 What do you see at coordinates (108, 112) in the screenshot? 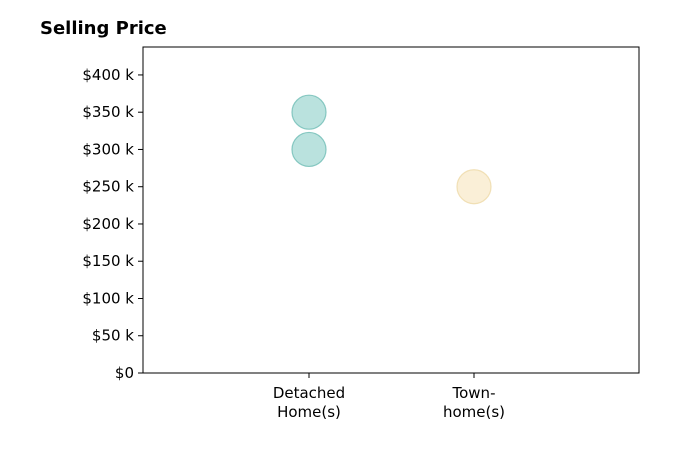
I see `y-tick-label: $350 k` at bounding box center [108, 112].